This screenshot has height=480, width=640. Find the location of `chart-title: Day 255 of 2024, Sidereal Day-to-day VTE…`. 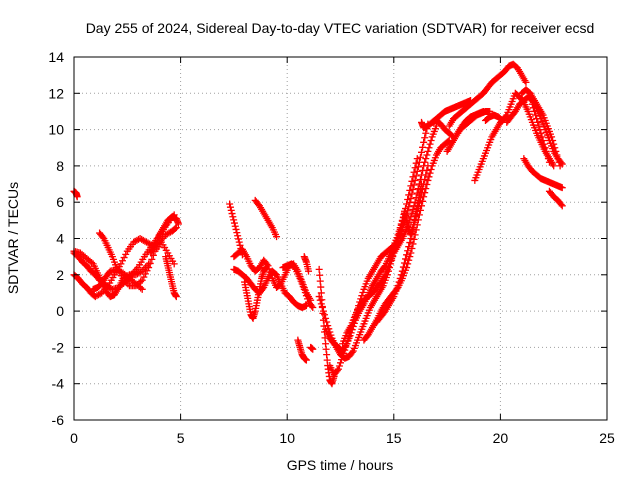

chart-title: Day 255 of 2024, Sidereal Day-to-day VTE… is located at coordinates (340, 28).